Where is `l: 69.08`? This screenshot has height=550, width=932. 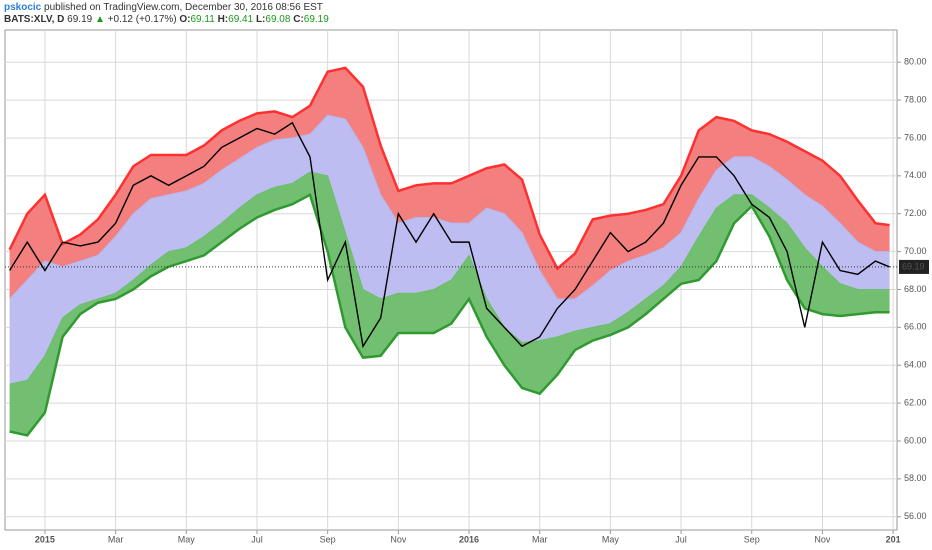 l: 69.08 is located at coordinates (278, 19).